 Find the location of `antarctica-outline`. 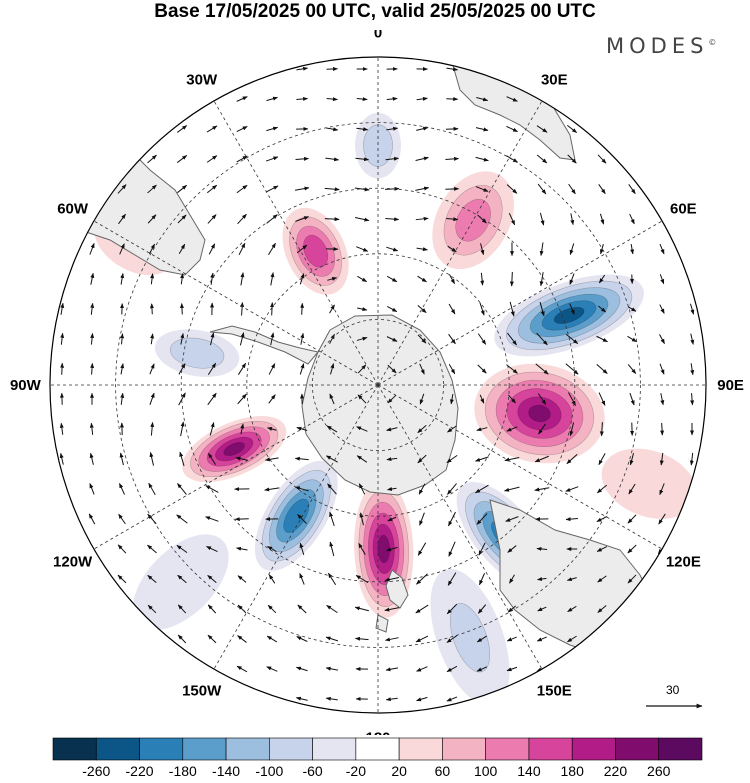

antarctica-outline is located at coordinates (380, 405).